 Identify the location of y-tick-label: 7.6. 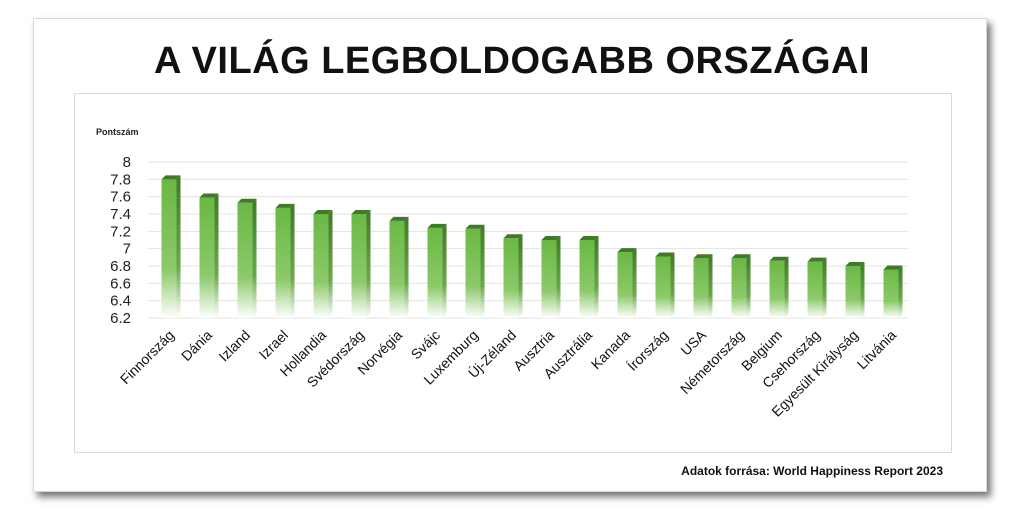
(120, 197).